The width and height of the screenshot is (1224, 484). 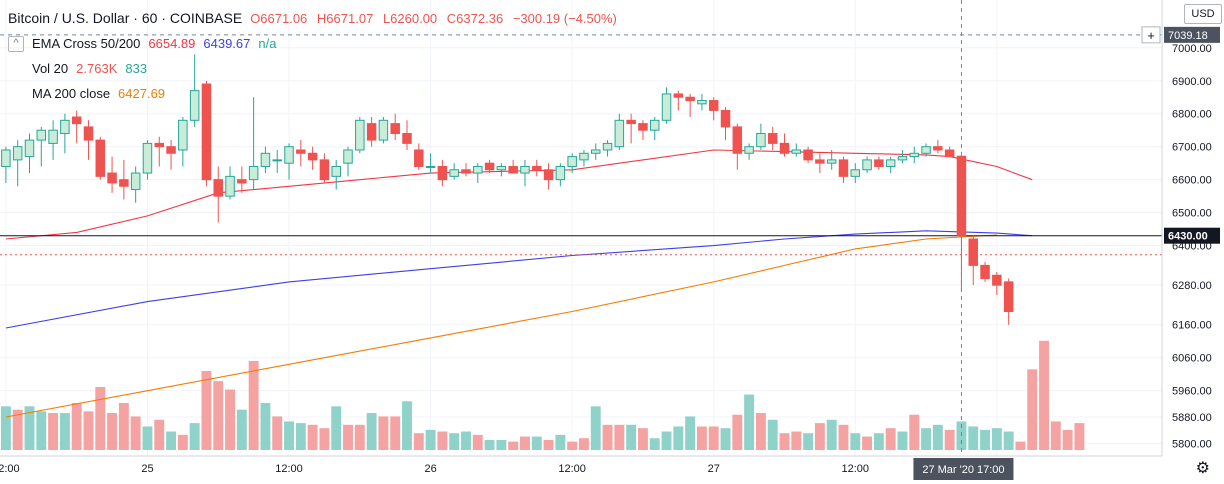 What do you see at coordinates (1192, 115) in the screenshot?
I see `price-tick-label: 6800.00` at bounding box center [1192, 115].